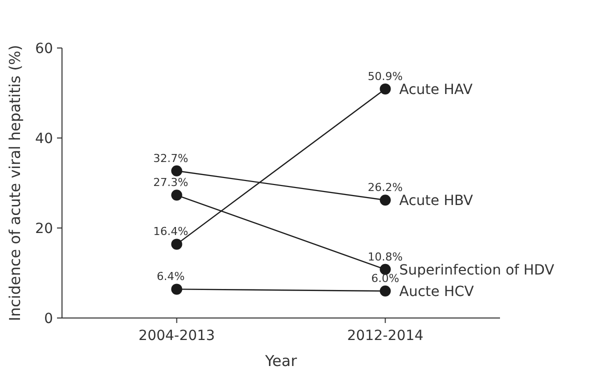  I want to click on data-label: 32.7%, so click(170, 158).